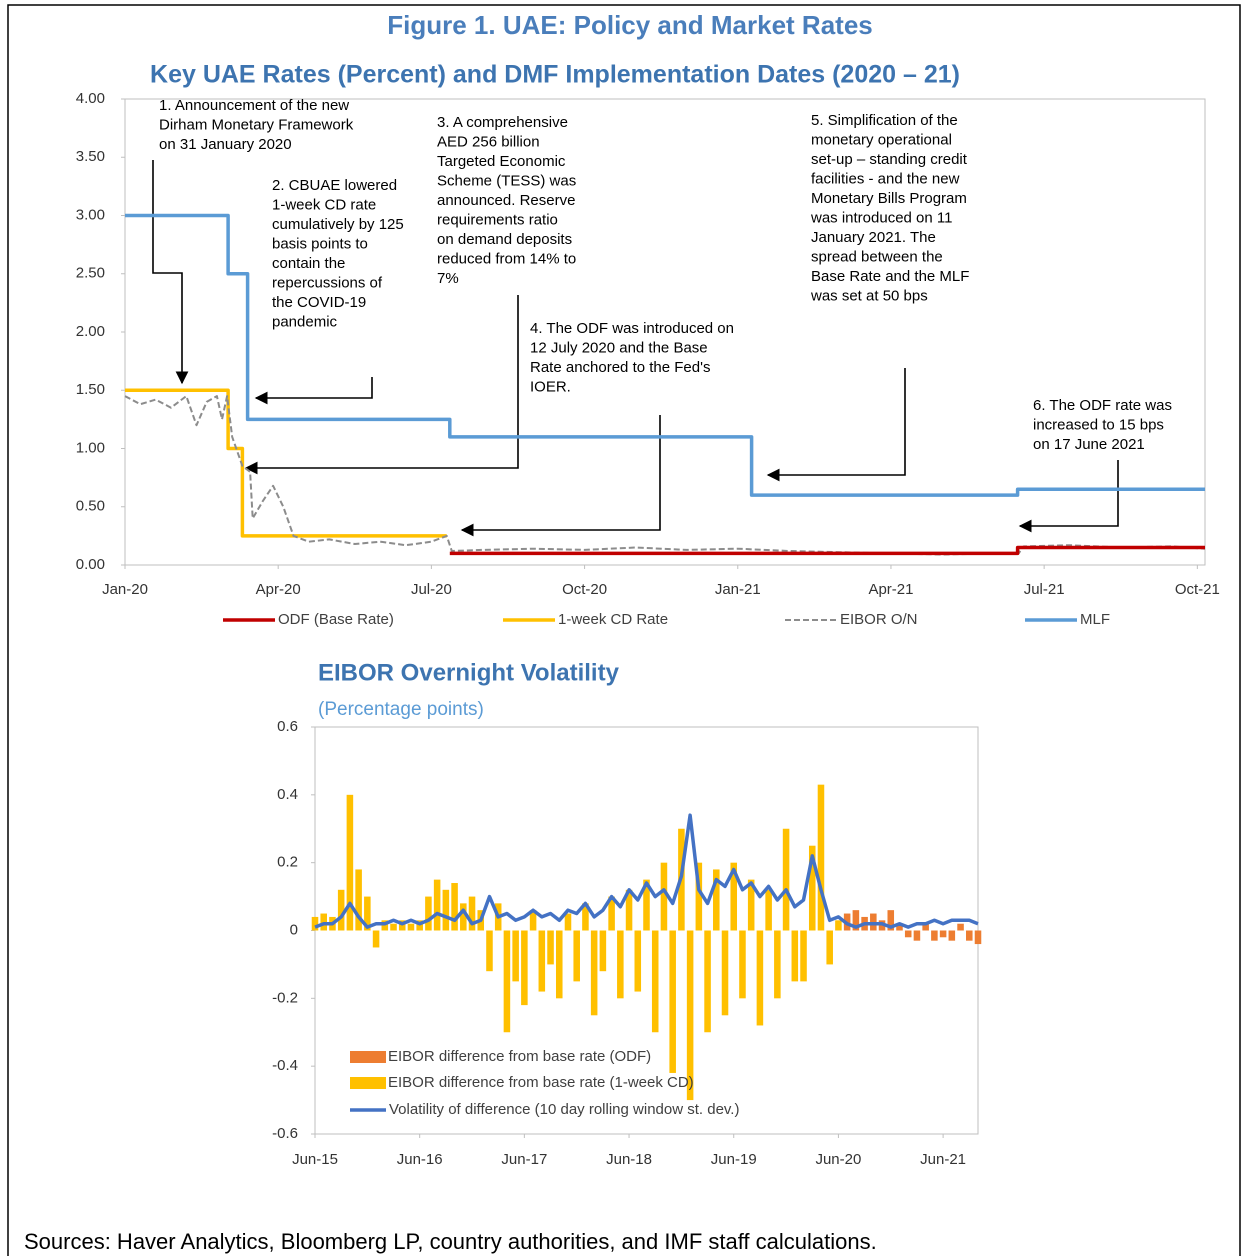 This screenshot has width=1243, height=1256. I want to click on annotation: basis points to, so click(320, 243).